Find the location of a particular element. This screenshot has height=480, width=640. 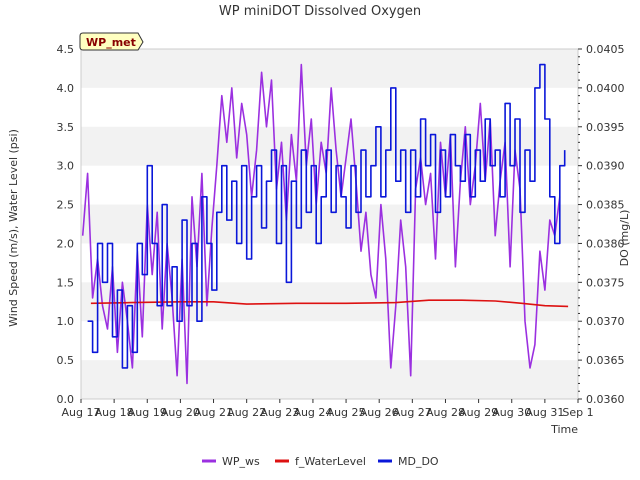

legend-label: MD_DO is located at coordinates (418, 461).